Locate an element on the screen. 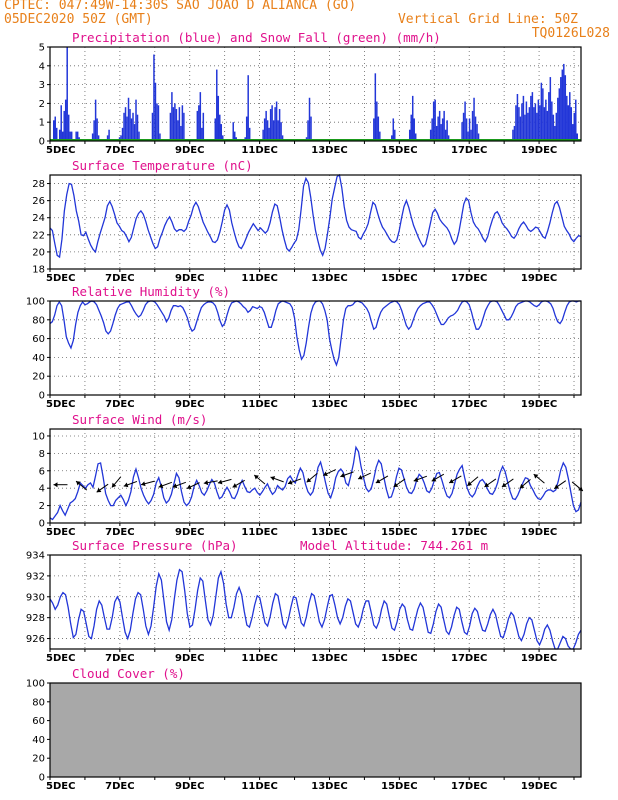 The width and height of the screenshot is (618, 800). rh-ytick-label: 0 is located at coordinates (42, 396).